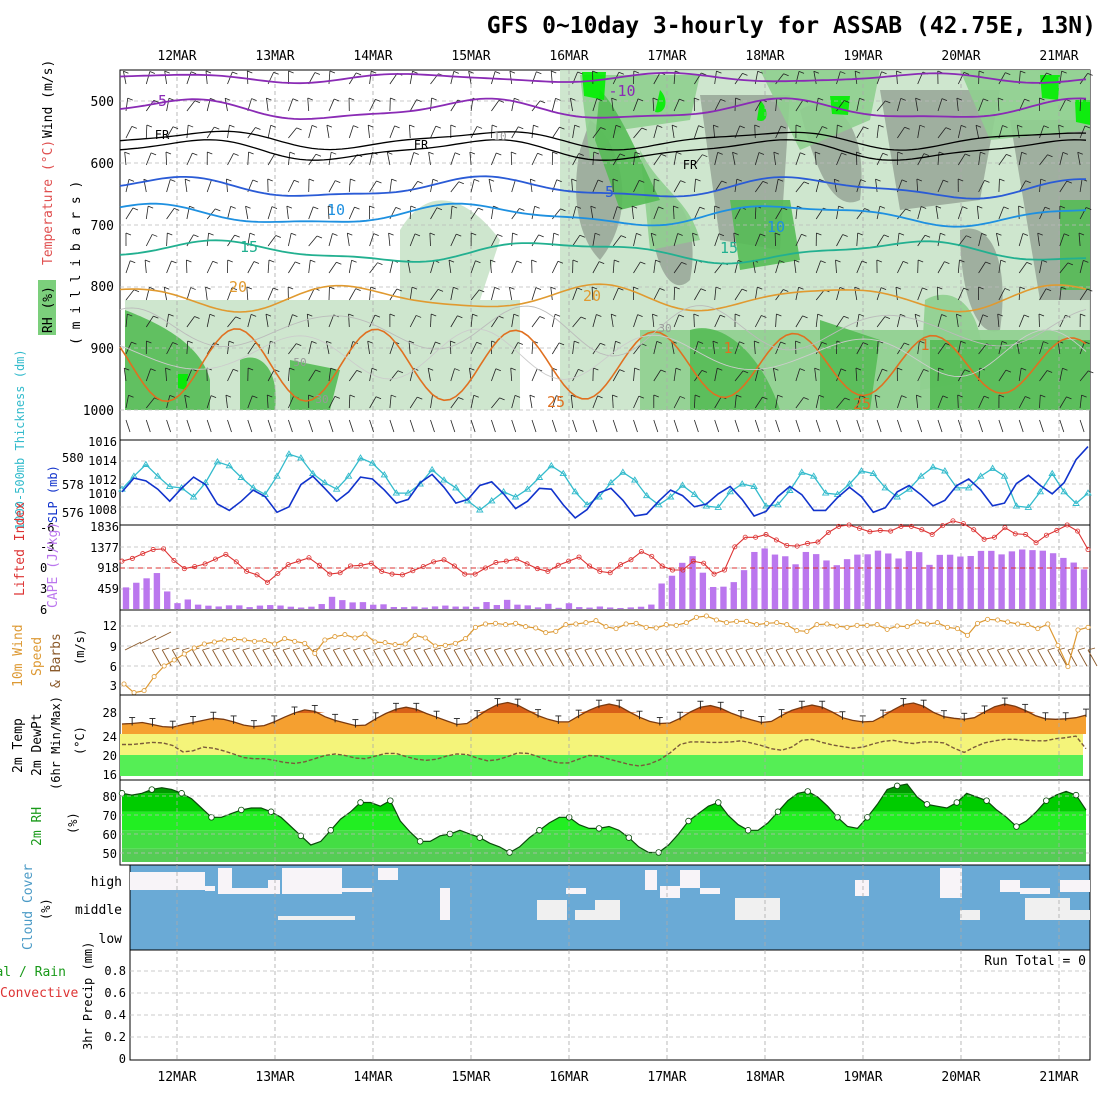 This screenshot has height=1100, width=1100. Describe the element at coordinates (122, 1059) in the screenshot. I see `precip-tick: 0` at that location.